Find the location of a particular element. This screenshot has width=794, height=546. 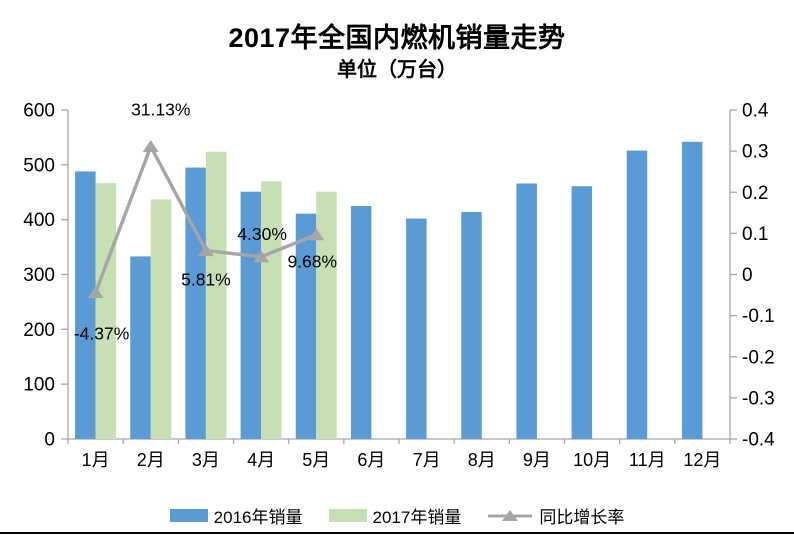

svg-text: 8月 is located at coordinates (482, 460).